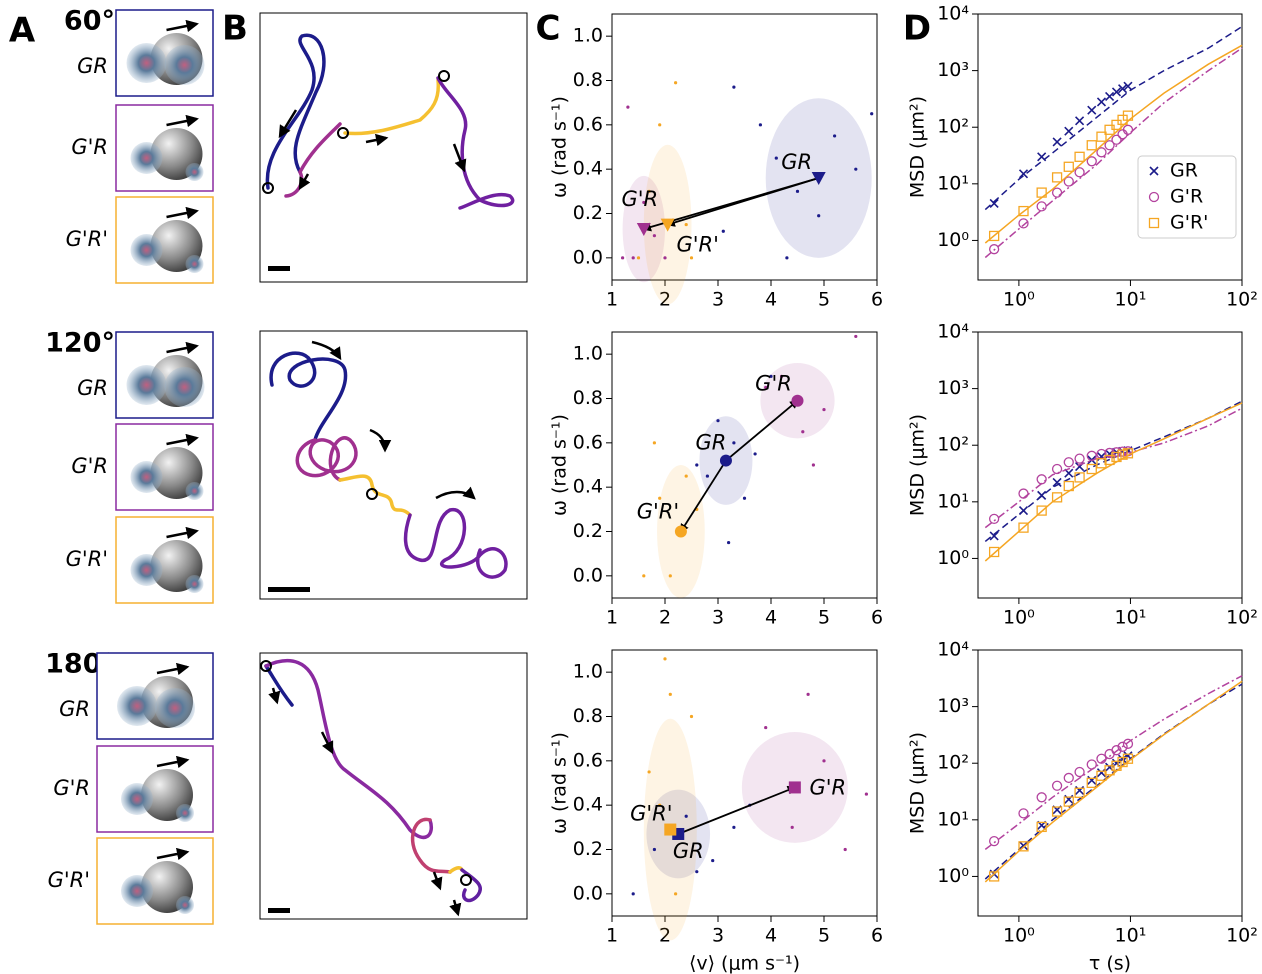 The height and width of the screenshot is (974, 1262). Describe the element at coordinates (235, 29) in the screenshot. I see `panel-label: B` at that location.